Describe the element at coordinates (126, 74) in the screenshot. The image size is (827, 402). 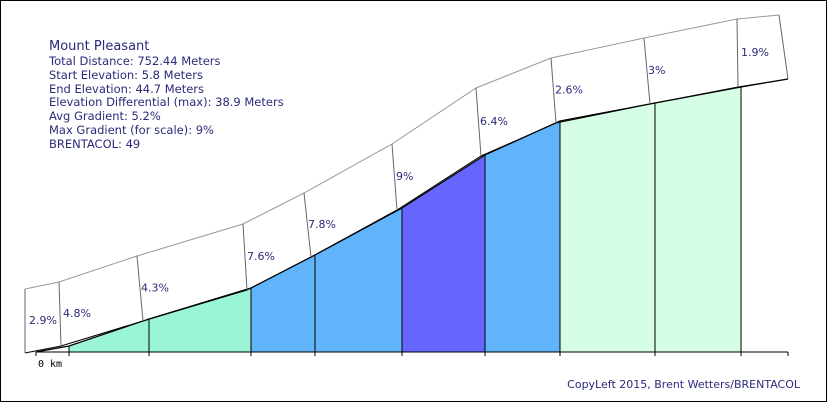
I see `start-elevation: Start Elevation: 5.8 Meters` at that location.